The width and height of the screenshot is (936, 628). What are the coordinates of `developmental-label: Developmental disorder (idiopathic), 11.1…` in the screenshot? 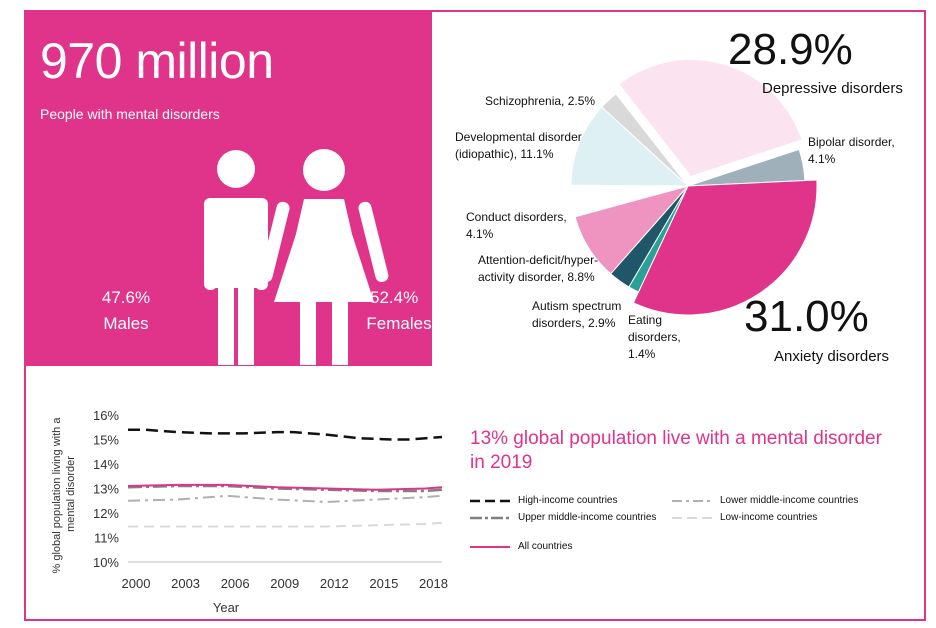 It's located at (518, 145).